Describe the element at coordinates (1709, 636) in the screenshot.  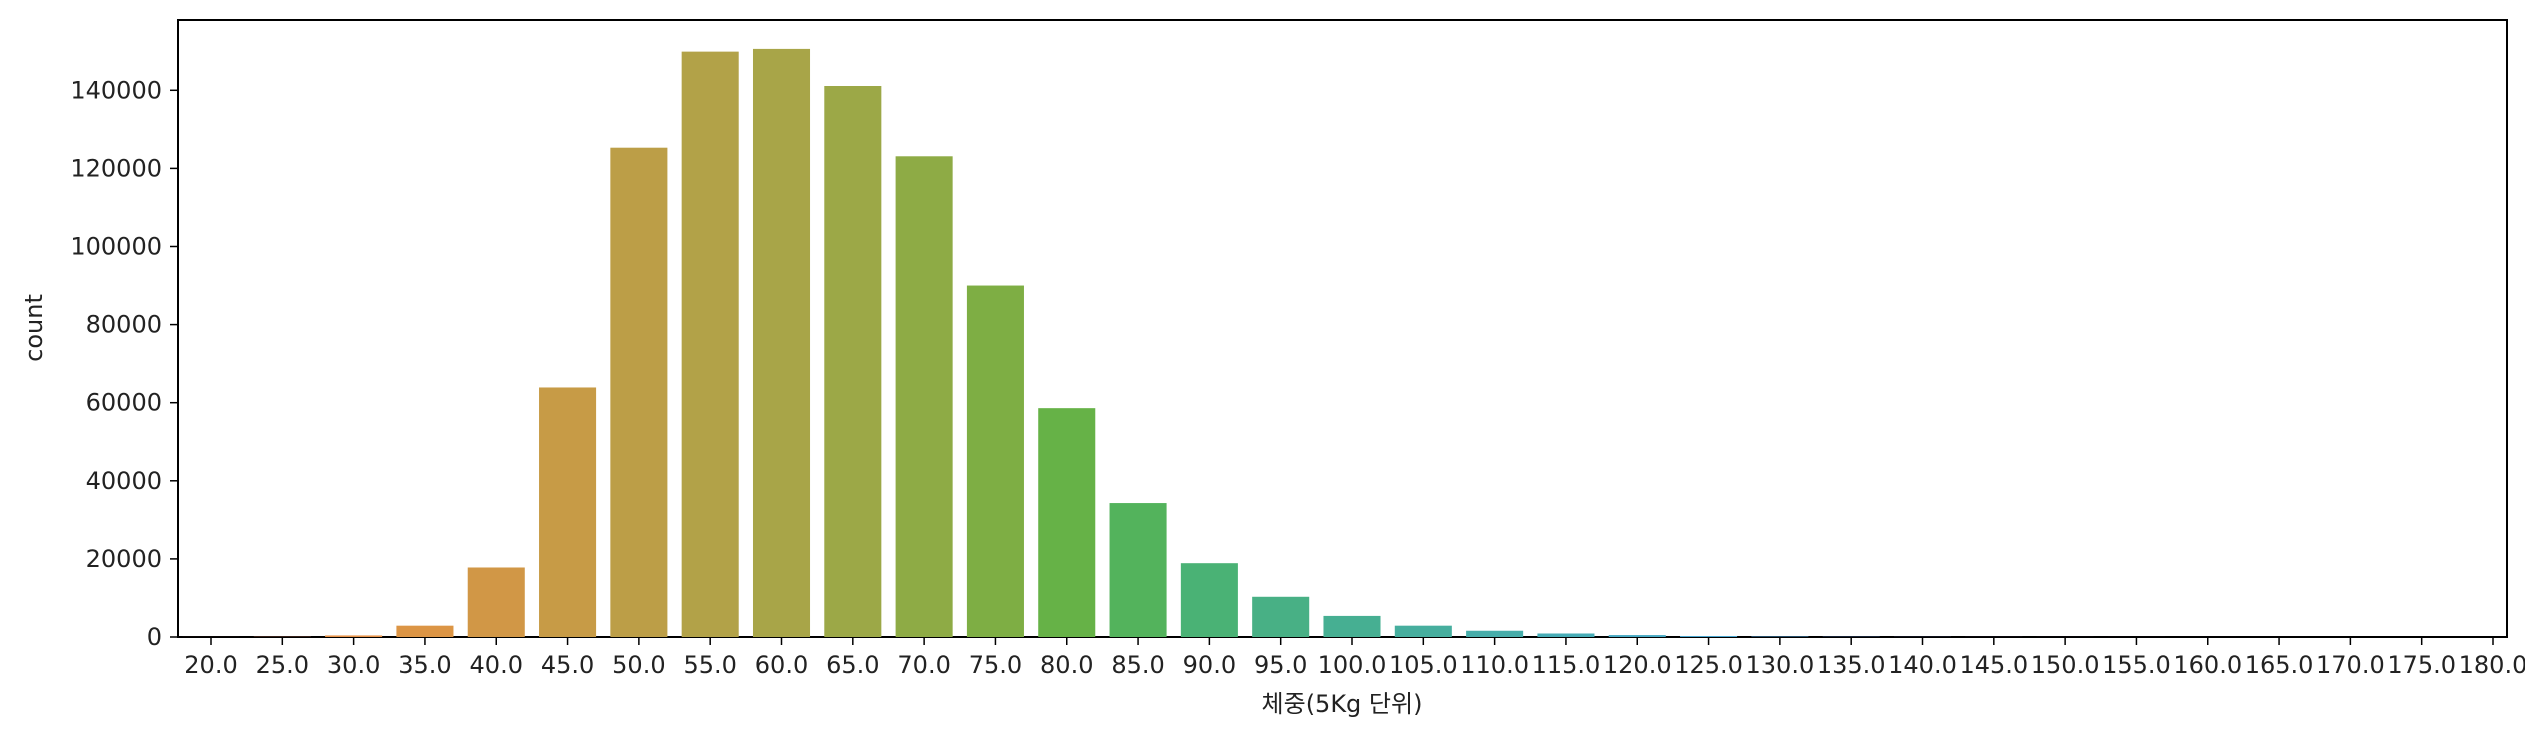
I see `bar-125.0` at that location.